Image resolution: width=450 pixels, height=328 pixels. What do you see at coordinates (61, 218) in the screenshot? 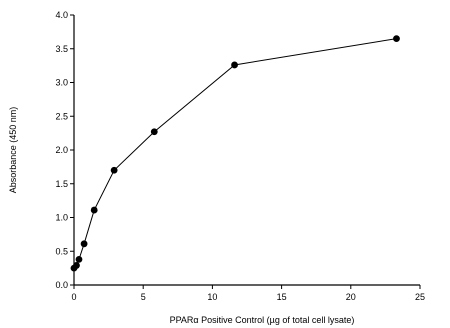
I see `y-tick-label: 1.0` at bounding box center [61, 218].